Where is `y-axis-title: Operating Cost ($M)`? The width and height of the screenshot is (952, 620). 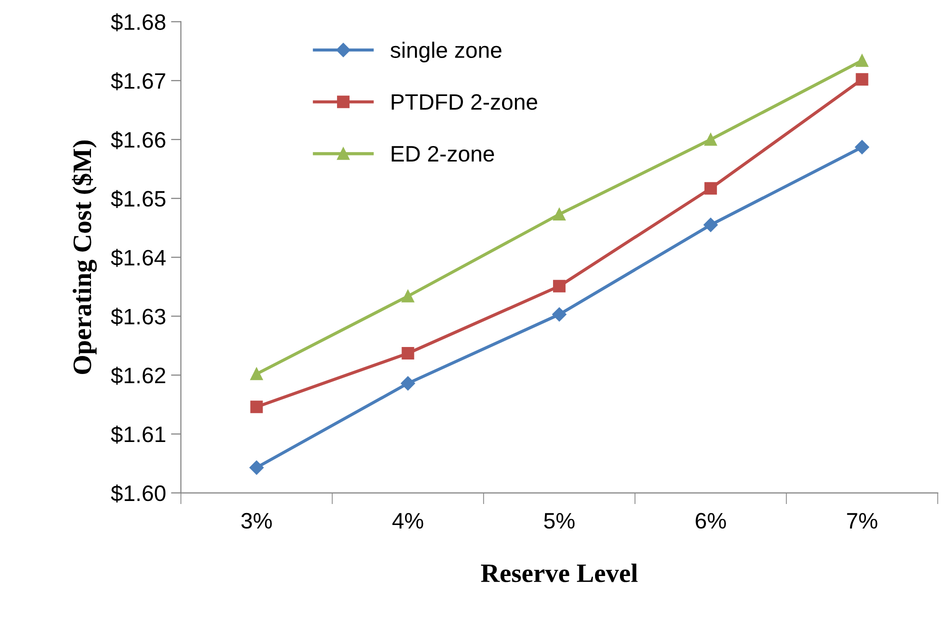
y-axis-title: Operating Cost ($M) is located at coordinates (84, 257).